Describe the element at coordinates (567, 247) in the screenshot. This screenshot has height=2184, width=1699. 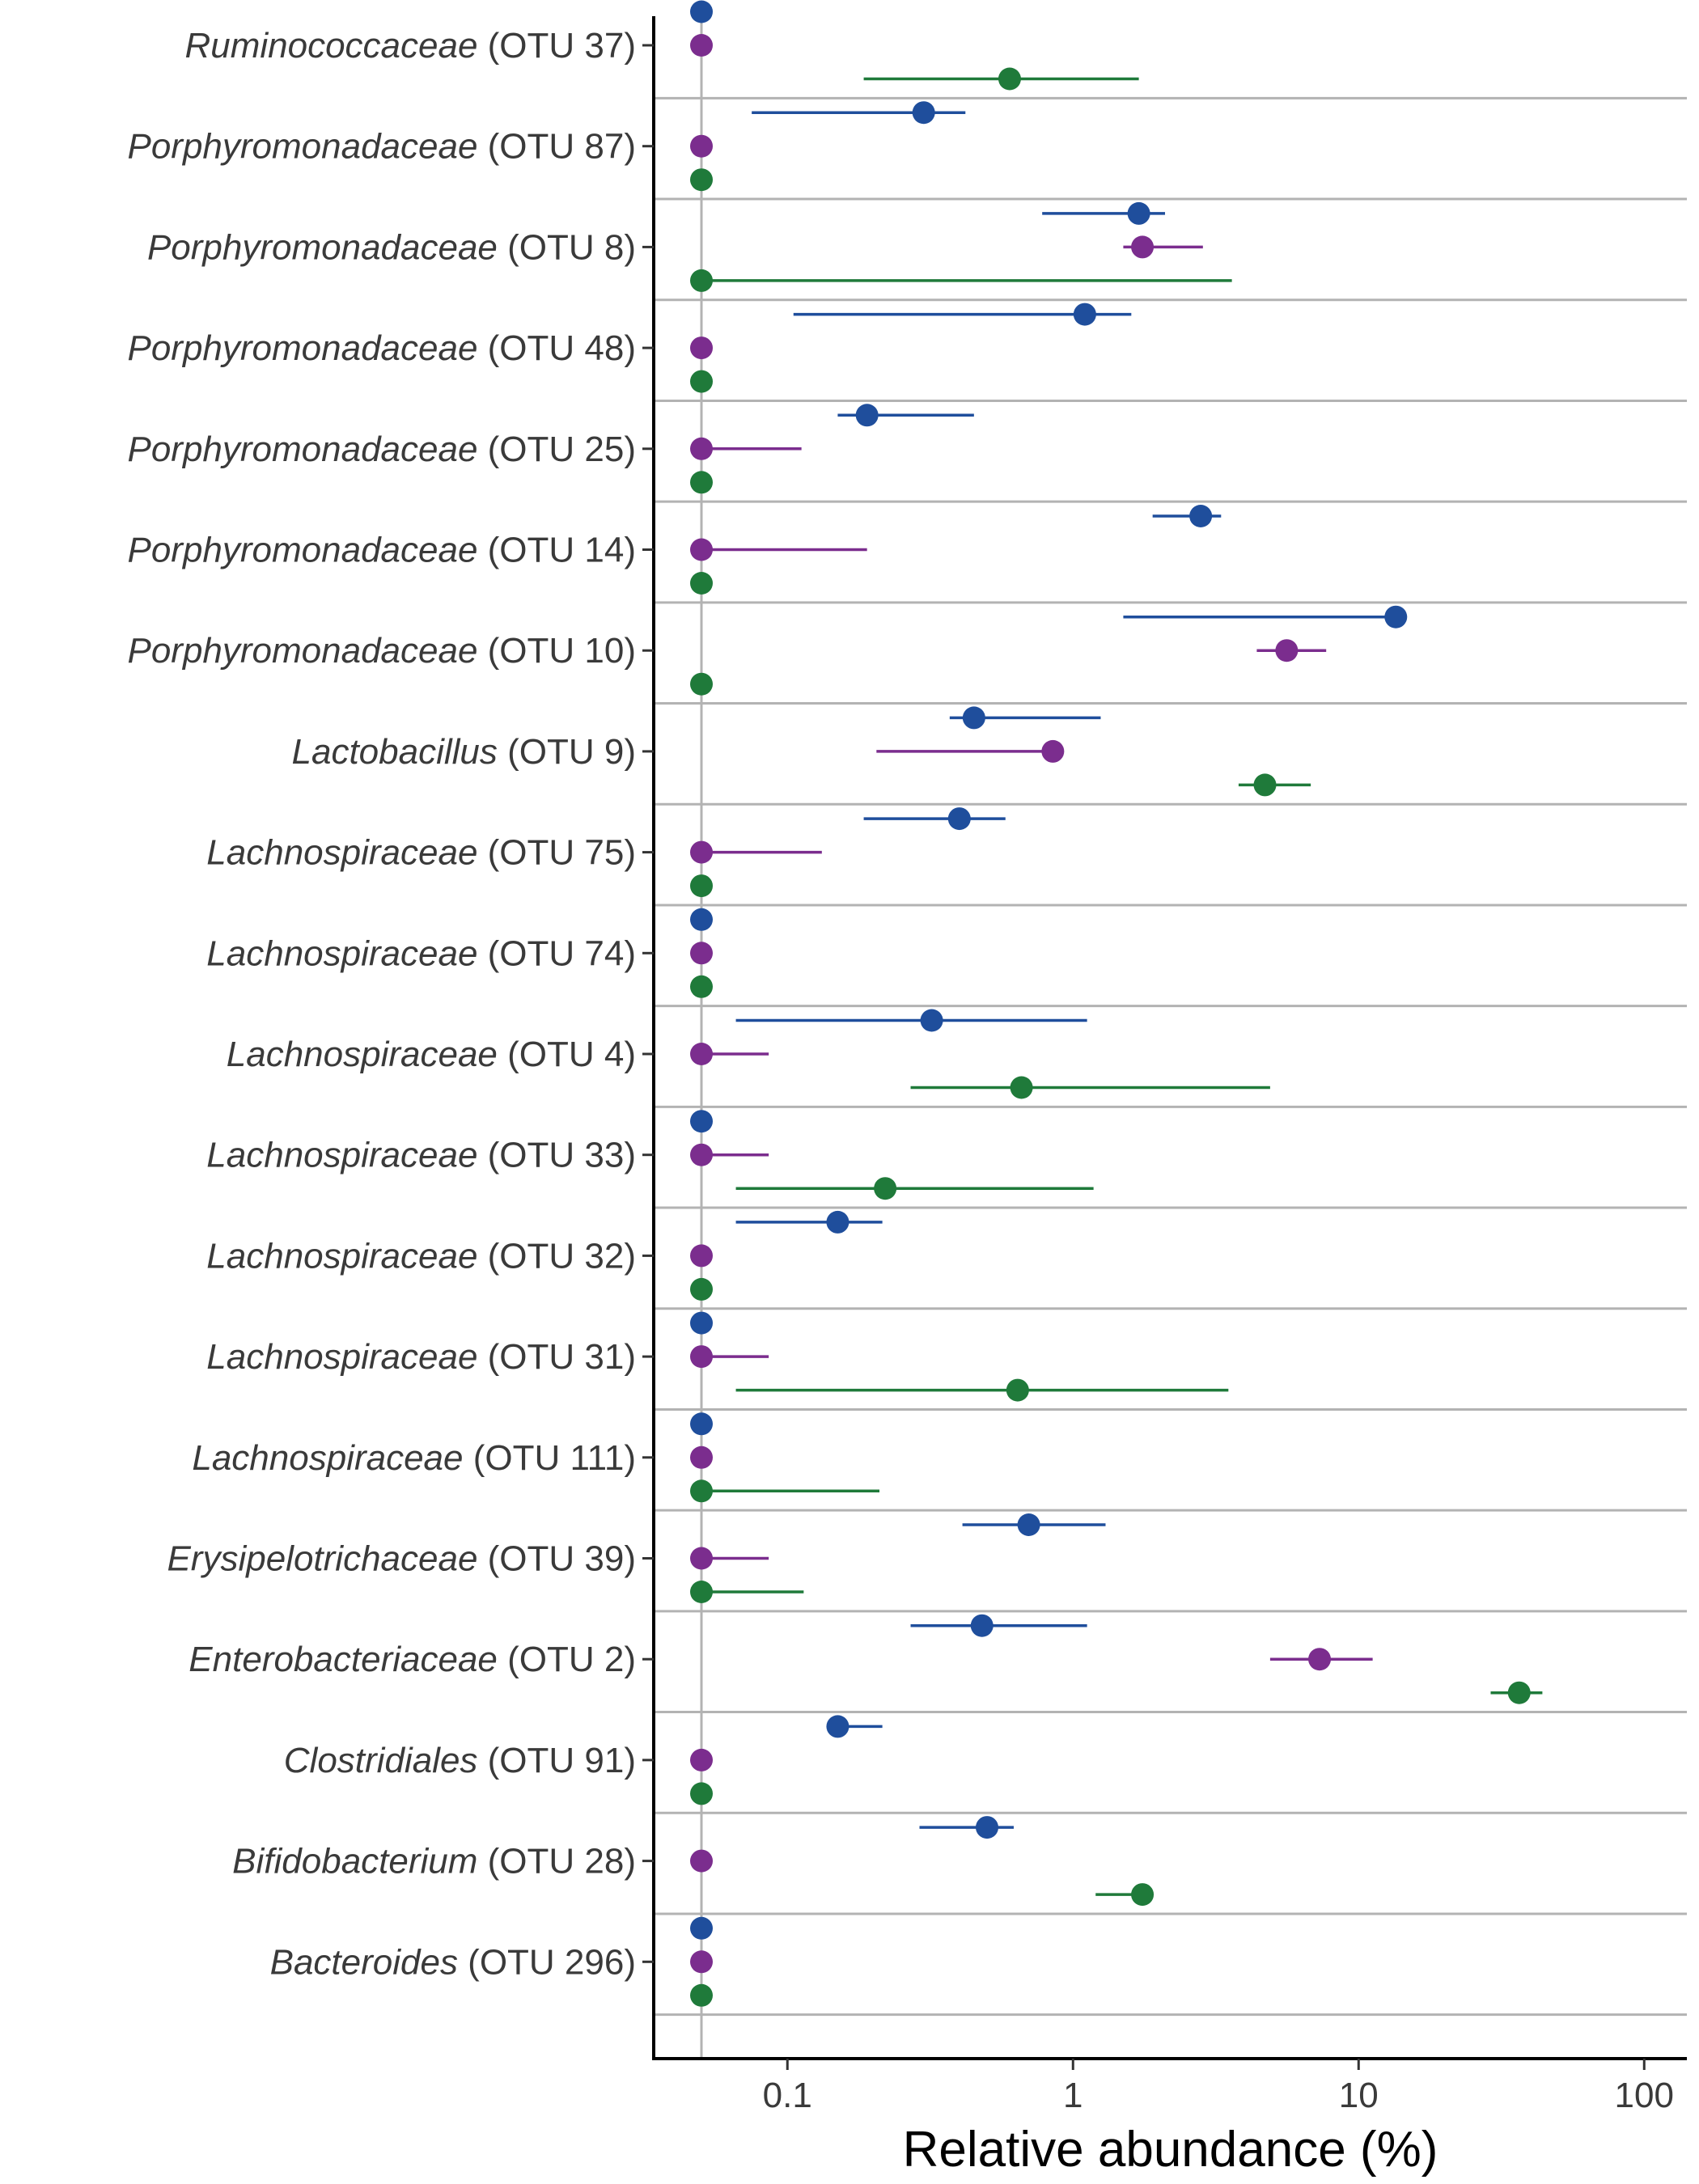
I see `category-otu: (OTU 8)` at that location.